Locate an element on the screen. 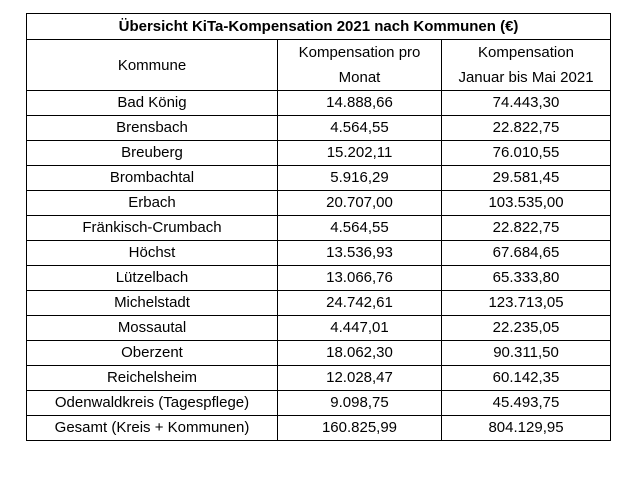 The width and height of the screenshot is (640, 481). header-kommune: Kommune is located at coordinates (152, 65).